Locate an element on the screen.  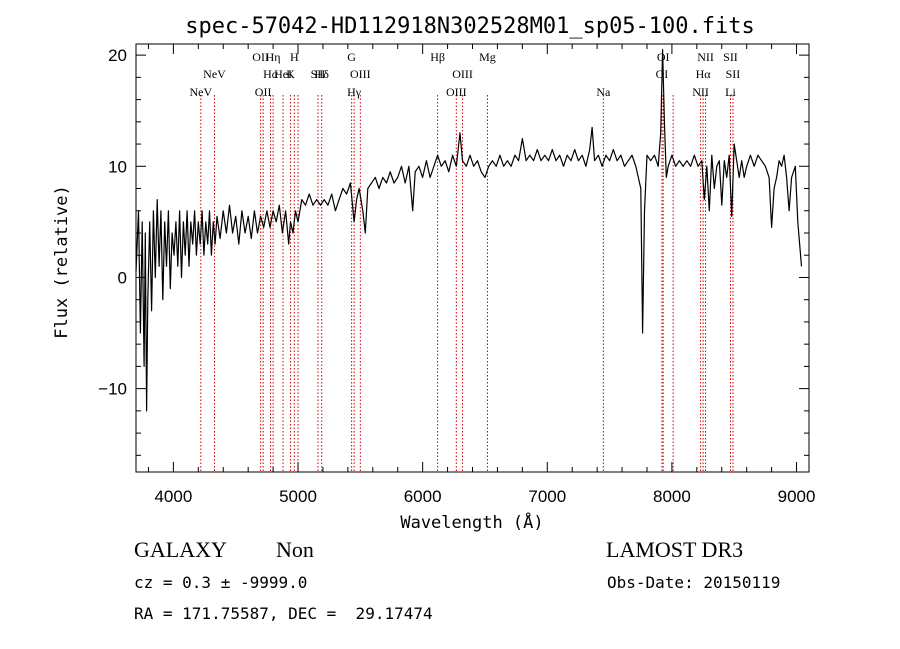
line-label-8: SII is located at coordinates (730, 57).